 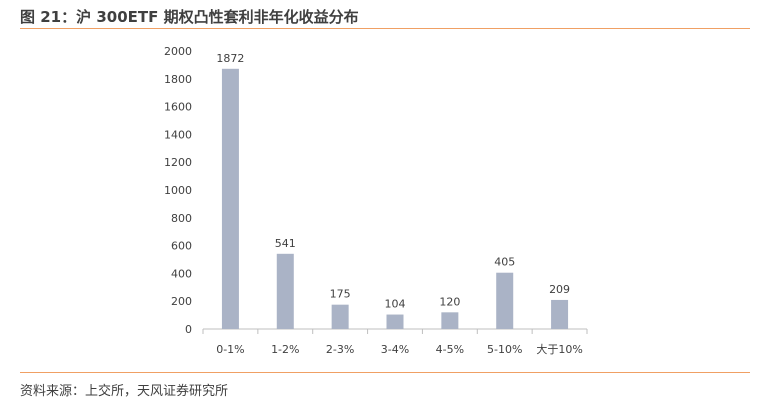 What do you see at coordinates (385, 28) in the screenshot?
I see `title-divider` at bounding box center [385, 28].